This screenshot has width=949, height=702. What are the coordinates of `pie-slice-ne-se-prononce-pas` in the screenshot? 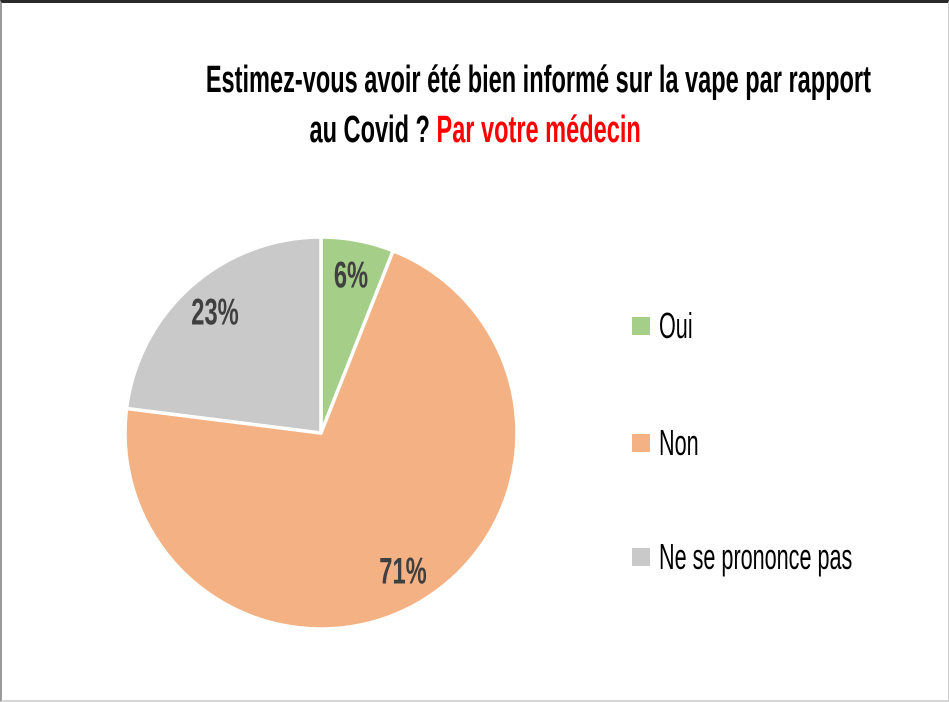 It's located at (223, 335).